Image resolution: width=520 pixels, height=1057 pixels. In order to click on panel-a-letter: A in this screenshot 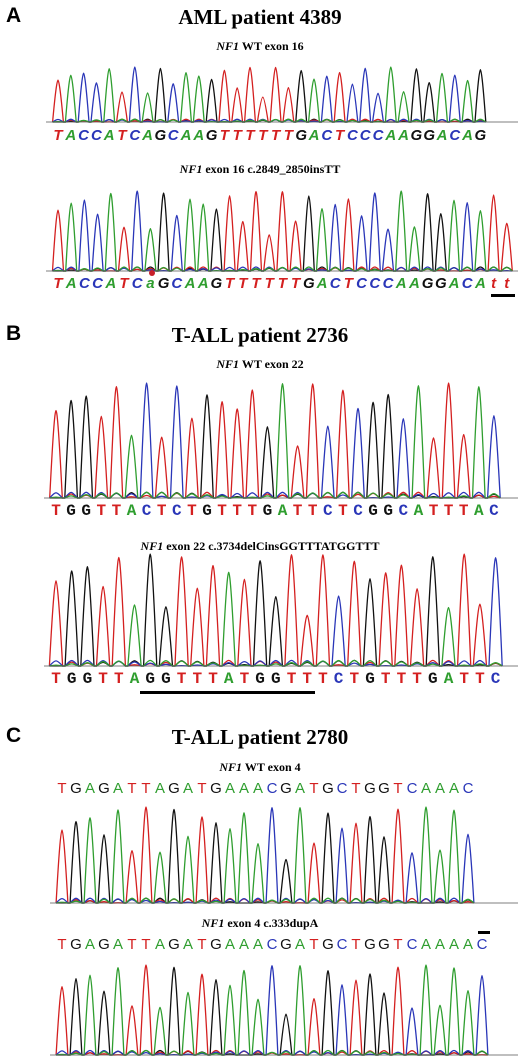, I will do `click(14, 15)`.